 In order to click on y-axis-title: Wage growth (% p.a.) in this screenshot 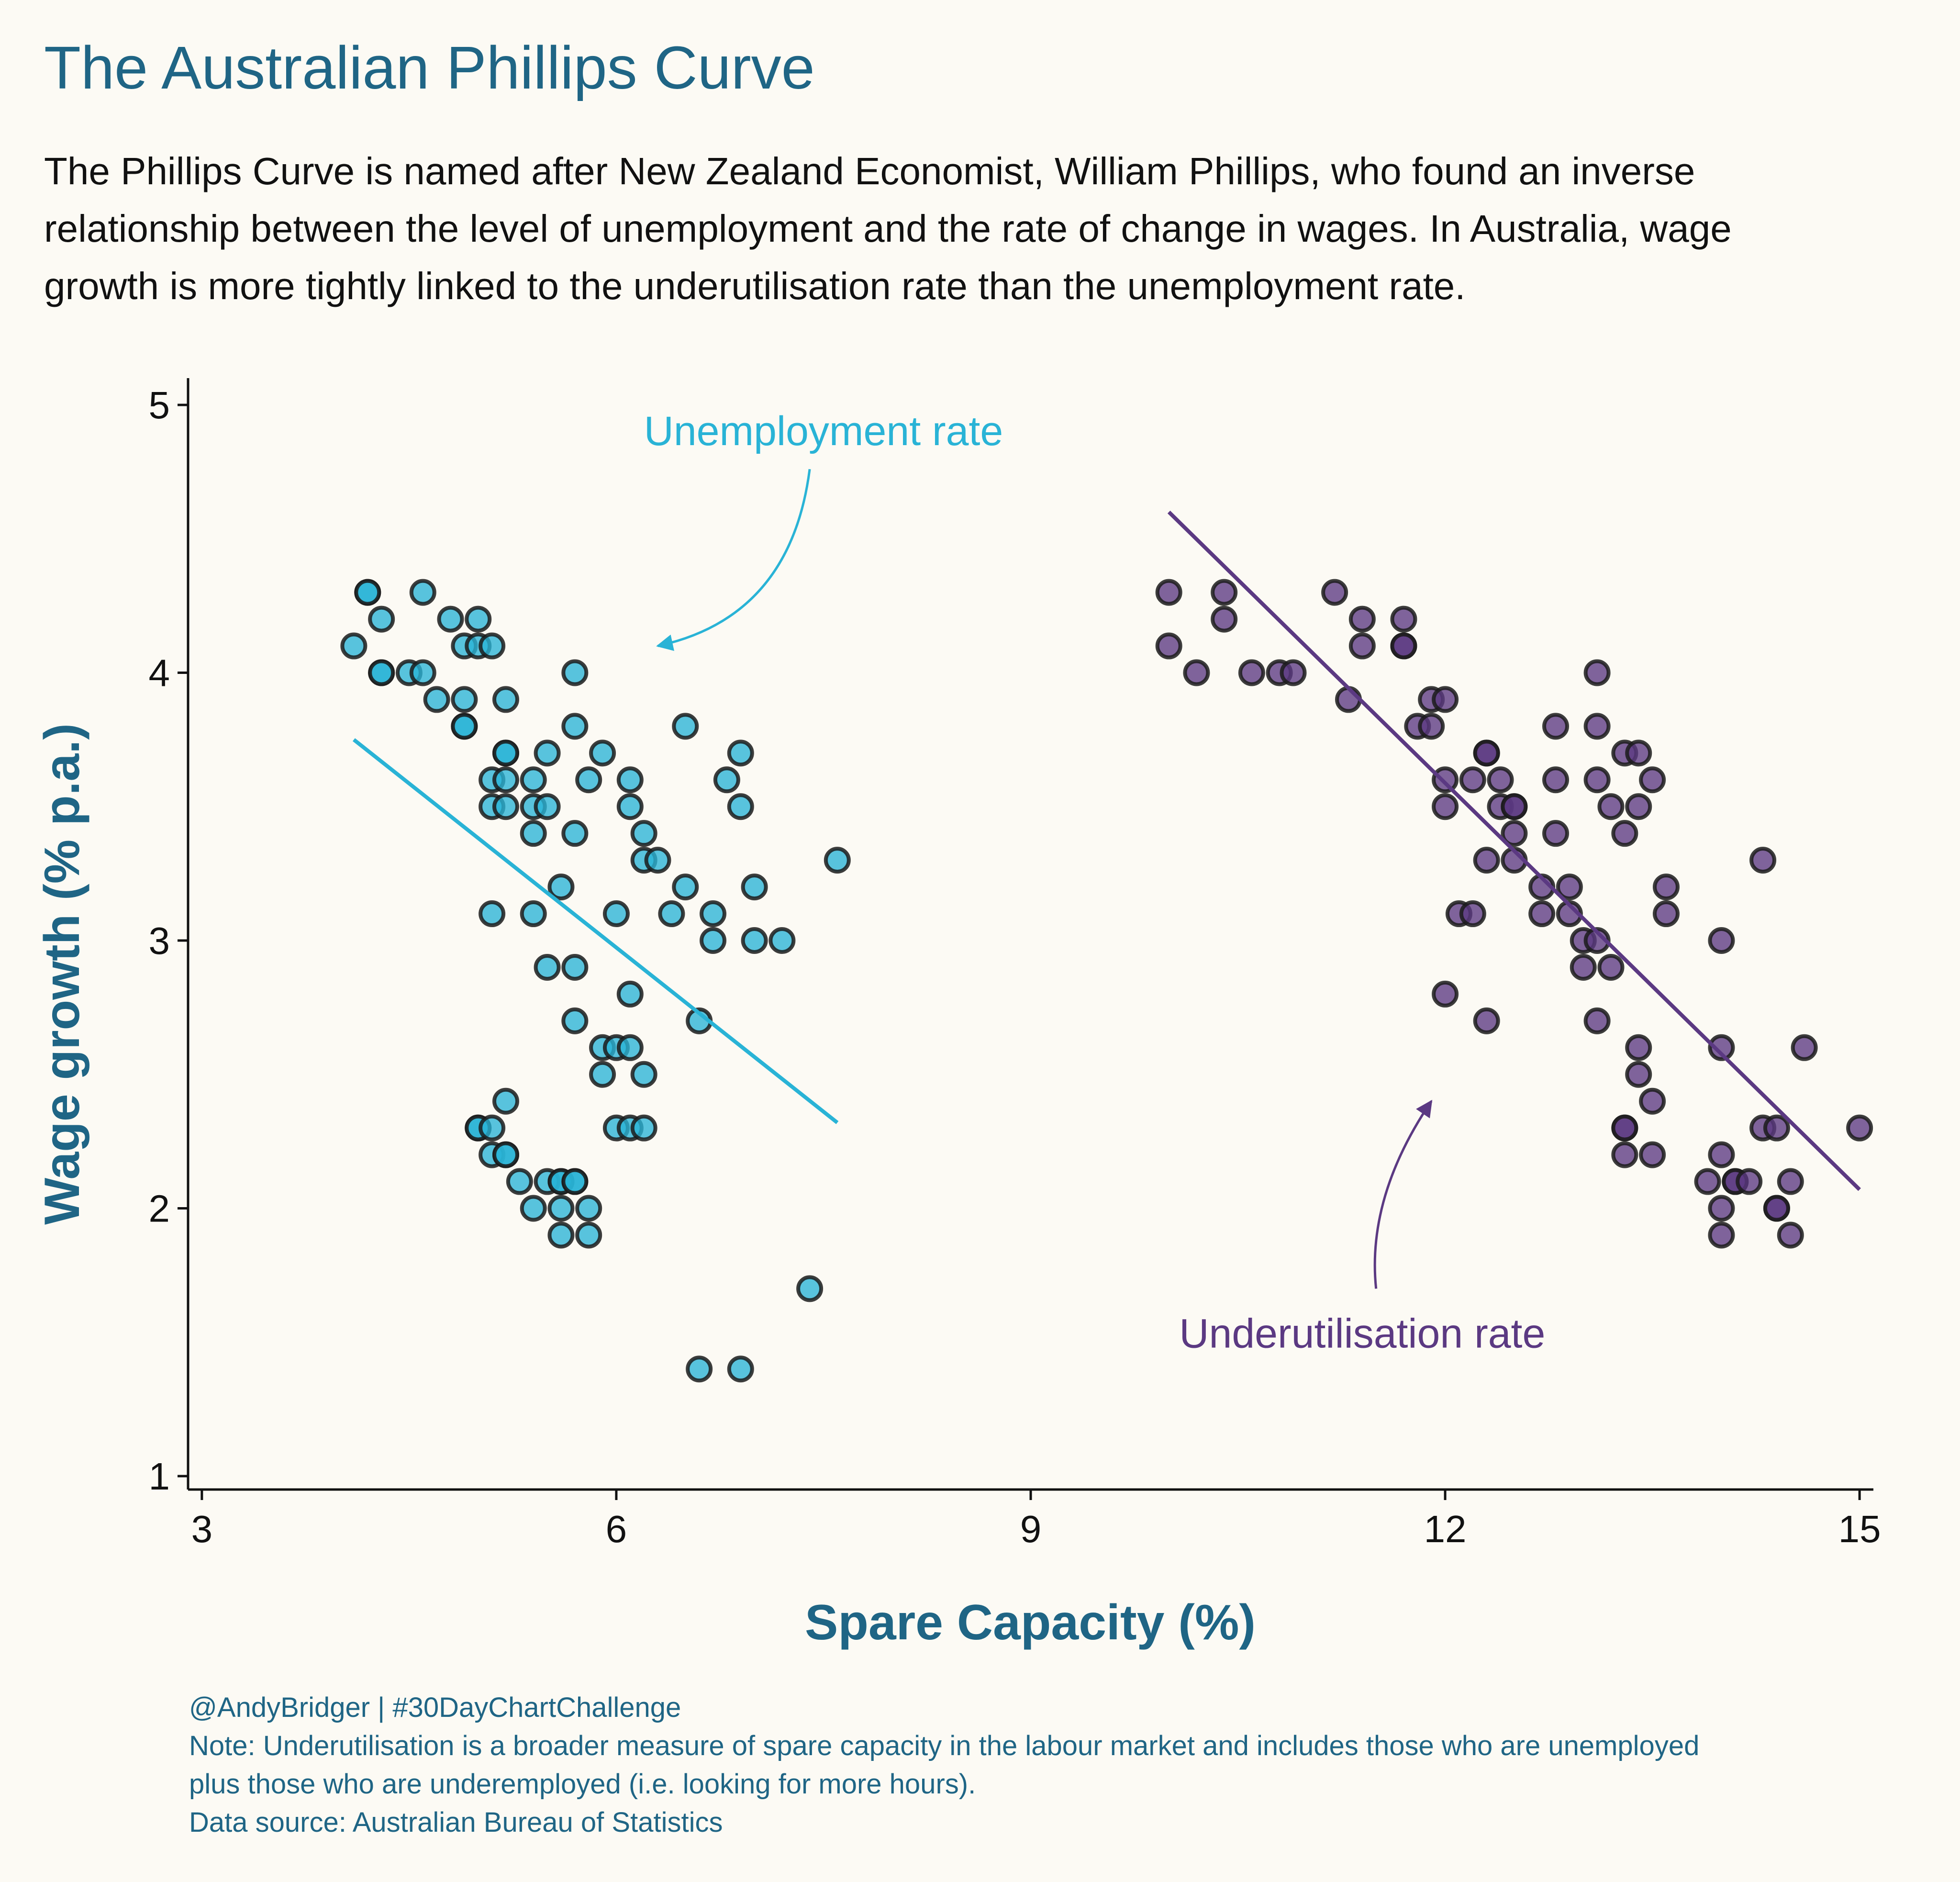, I will do `click(62, 974)`.